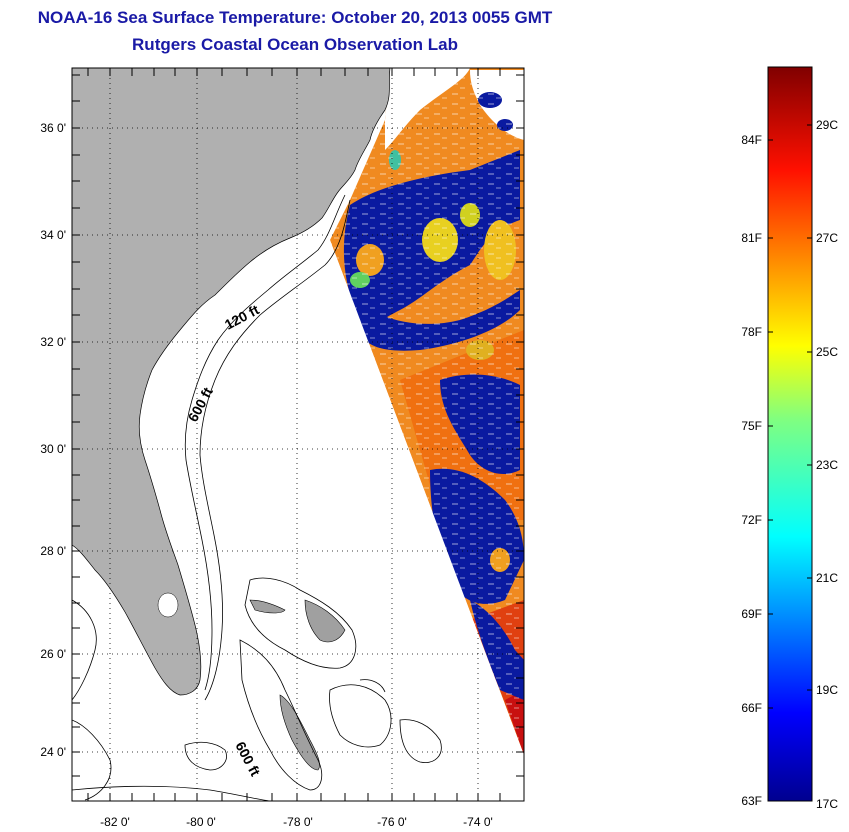 Image resolution: width=849 pixels, height=832 pixels. Describe the element at coordinates (392, 822) in the screenshot. I see `lon-label: -76 0'` at that location.